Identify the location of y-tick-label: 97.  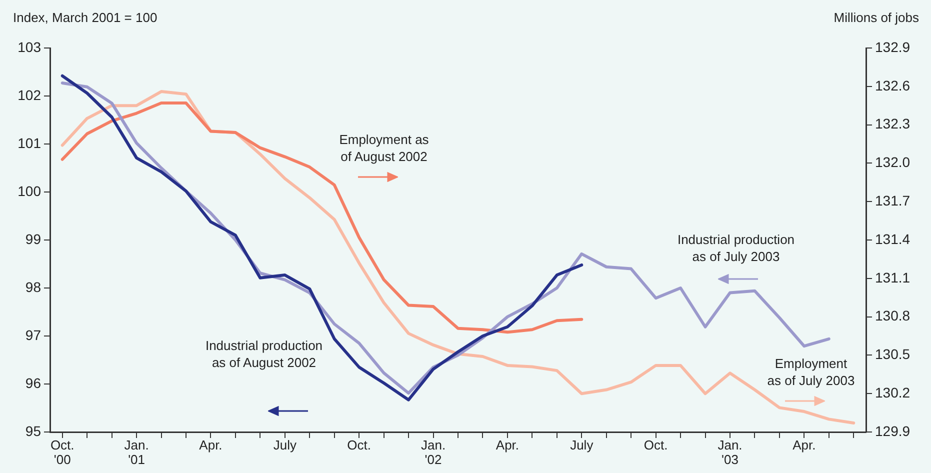
(33, 334).